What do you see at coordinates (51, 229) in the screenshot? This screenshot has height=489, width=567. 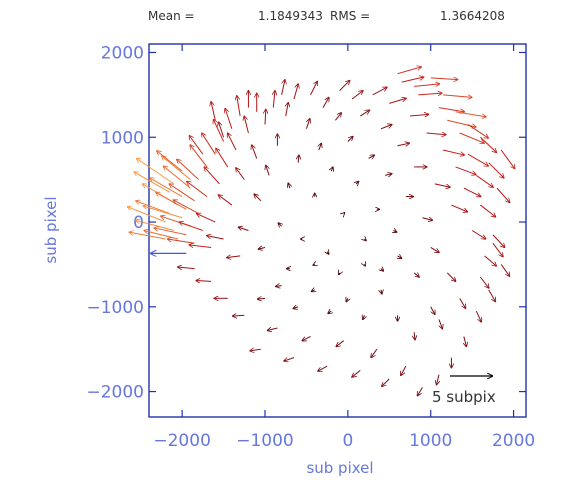 I see `y-axis-label: sub pixel` at bounding box center [51, 229].